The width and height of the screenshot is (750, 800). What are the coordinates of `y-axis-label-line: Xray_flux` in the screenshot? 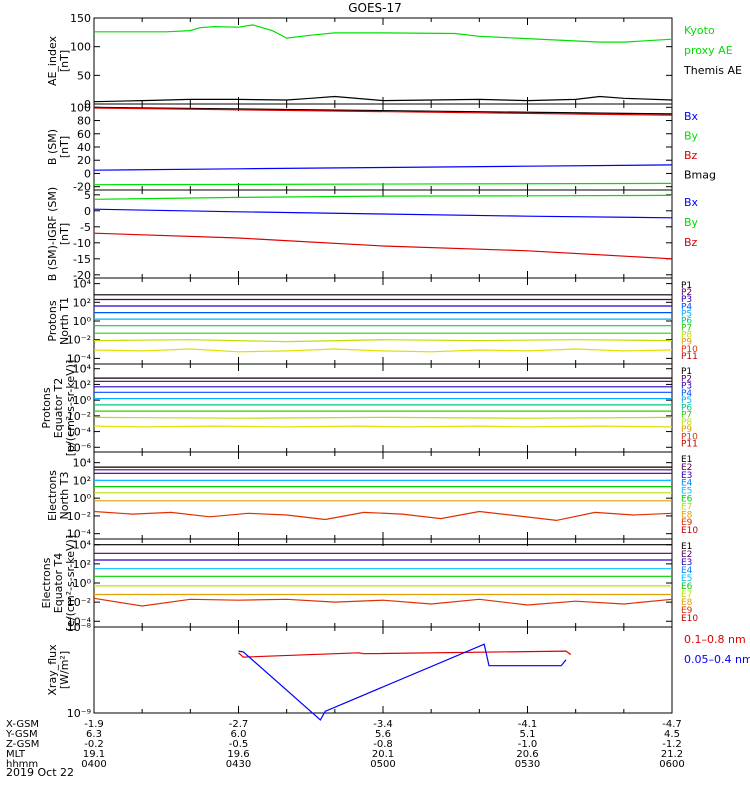 It's located at (52, 670).